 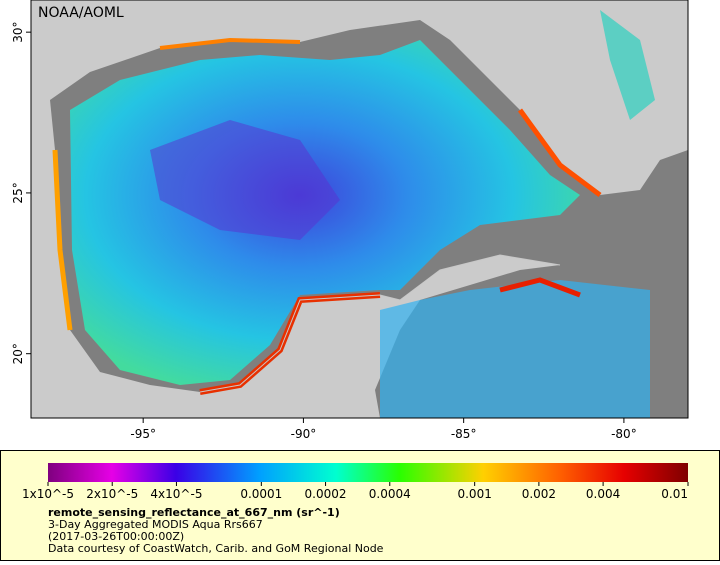 What do you see at coordinates (116, 536) in the screenshot?
I see `legend-time: (2017-03-26T00:00:00Z)` at bounding box center [116, 536].